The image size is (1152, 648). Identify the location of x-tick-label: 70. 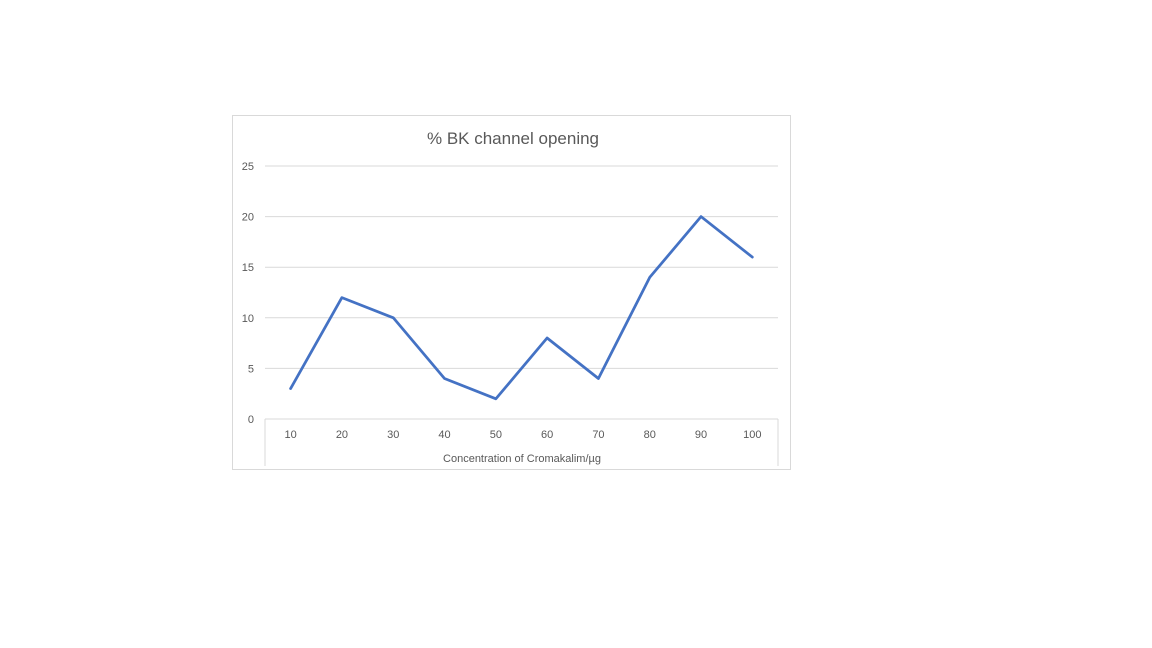
(598, 435).